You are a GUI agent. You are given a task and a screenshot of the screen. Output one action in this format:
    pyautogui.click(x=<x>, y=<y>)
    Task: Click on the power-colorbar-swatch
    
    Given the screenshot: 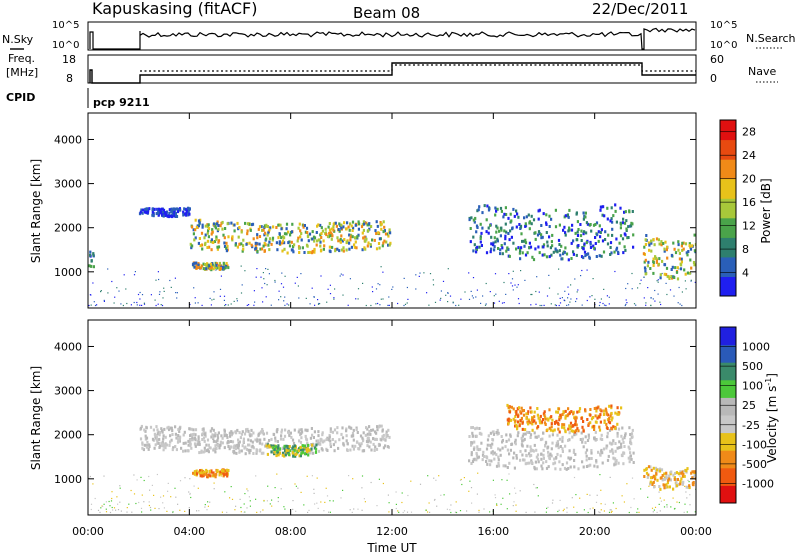 What is the action you would take?
    pyautogui.click(x=728, y=169)
    